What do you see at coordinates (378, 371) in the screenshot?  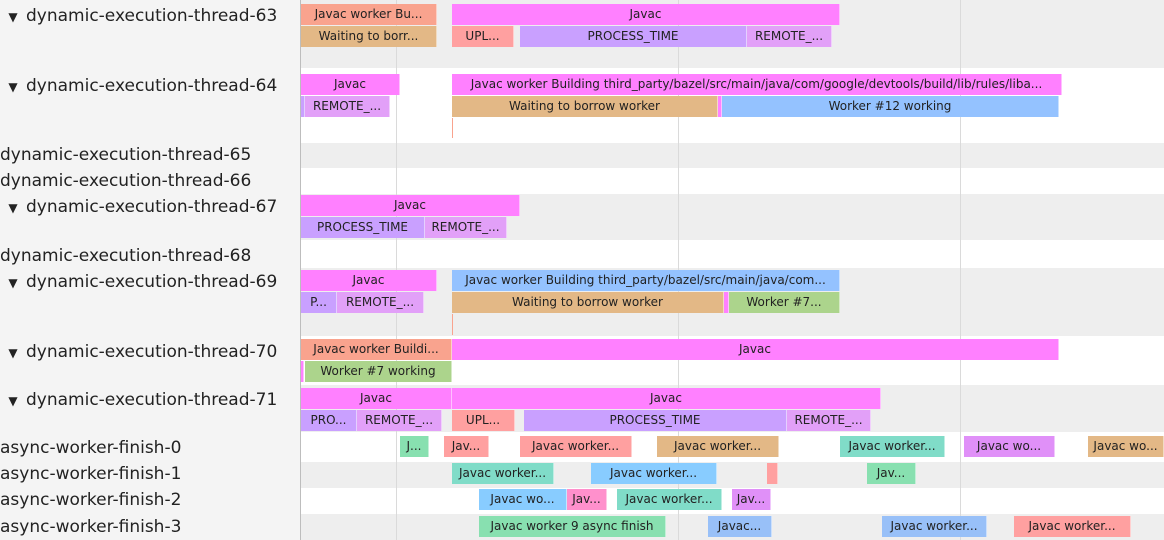 I see `trace-slice: Worker #7 working` at bounding box center [378, 371].